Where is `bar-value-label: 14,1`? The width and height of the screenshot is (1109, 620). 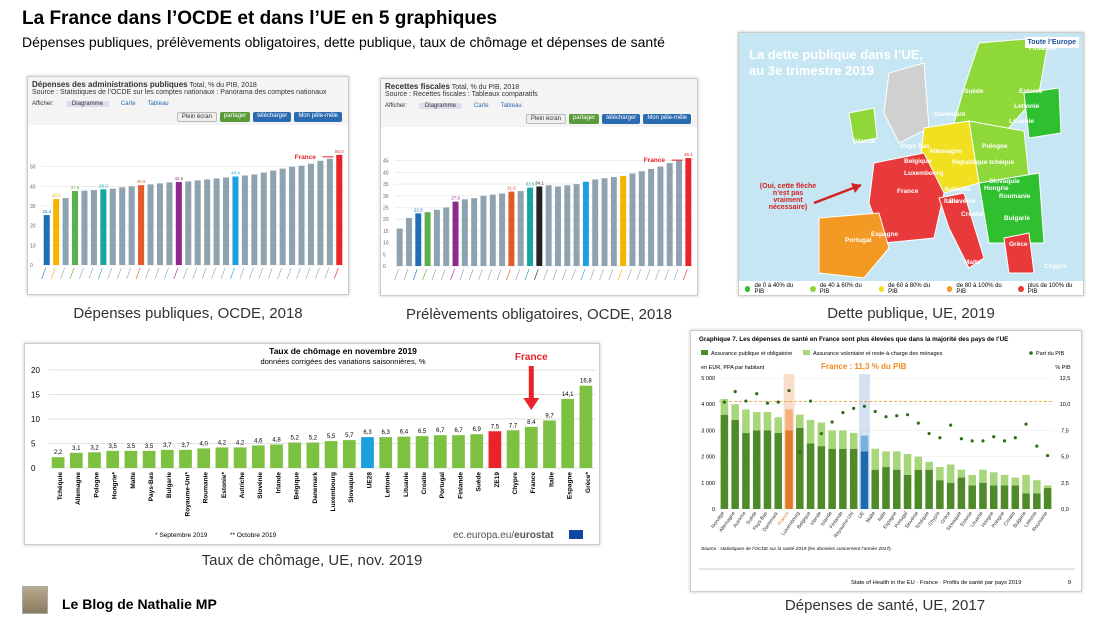 bar-value-label: 14,1 is located at coordinates (568, 395).